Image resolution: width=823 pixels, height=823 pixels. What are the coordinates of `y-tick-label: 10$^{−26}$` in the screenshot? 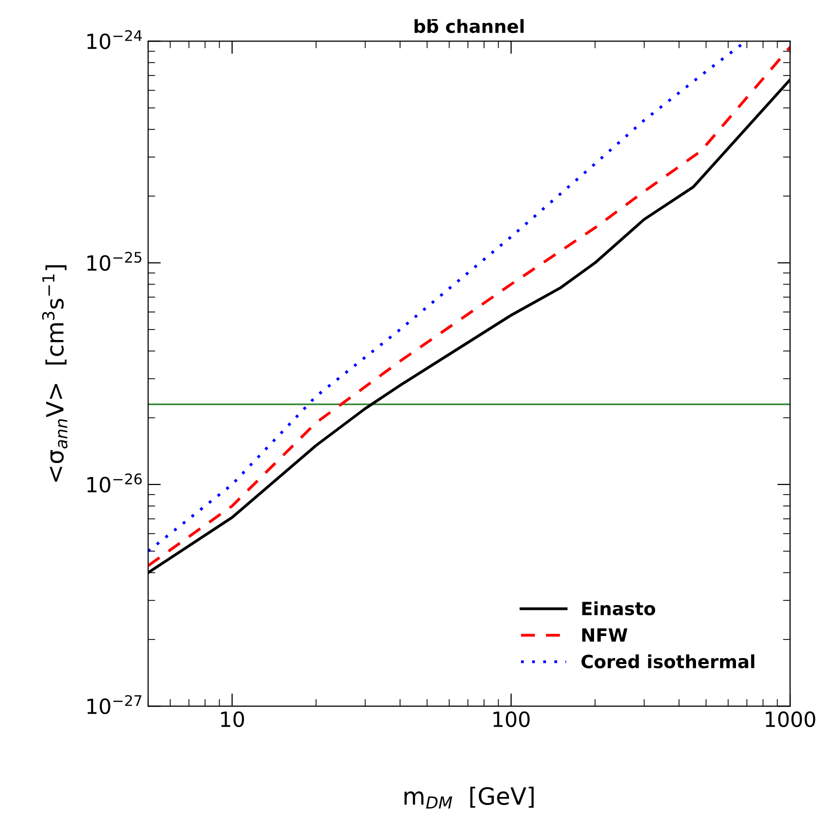 It's located at (114, 483).